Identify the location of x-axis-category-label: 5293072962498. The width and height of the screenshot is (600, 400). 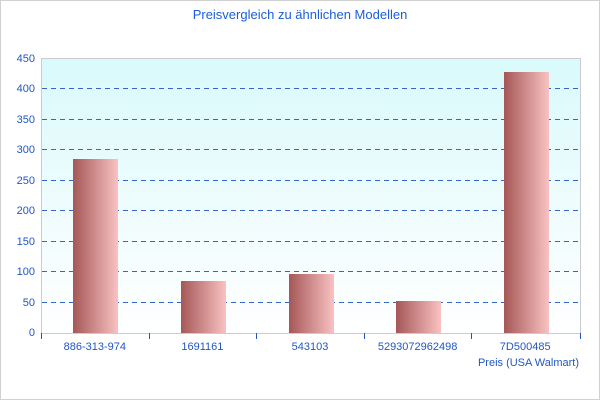
(417, 347).